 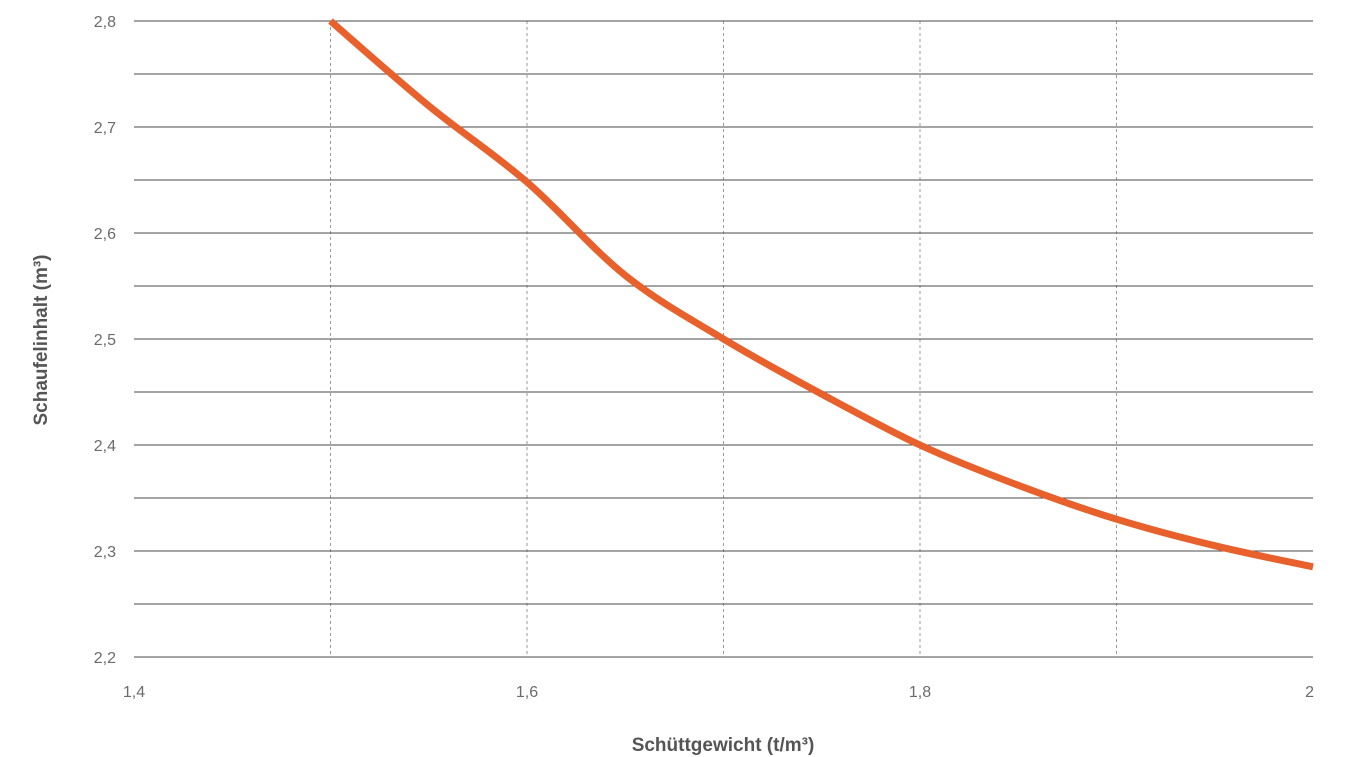 What do you see at coordinates (105, 446) in the screenshot?
I see `y-tick-label: 2,4` at bounding box center [105, 446].